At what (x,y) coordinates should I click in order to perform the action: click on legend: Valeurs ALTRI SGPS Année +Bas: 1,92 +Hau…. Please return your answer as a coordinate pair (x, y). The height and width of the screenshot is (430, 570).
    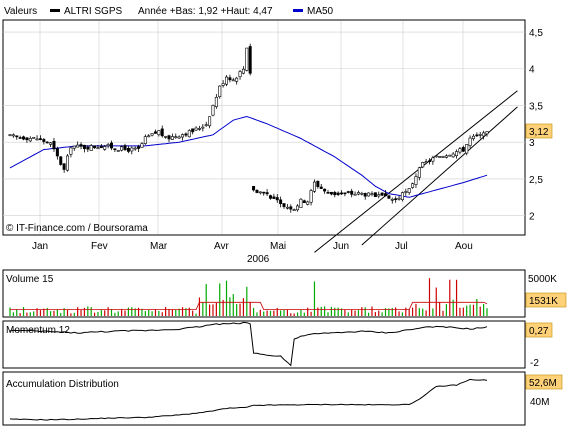
    Looking at the image, I should click on (169, 11).